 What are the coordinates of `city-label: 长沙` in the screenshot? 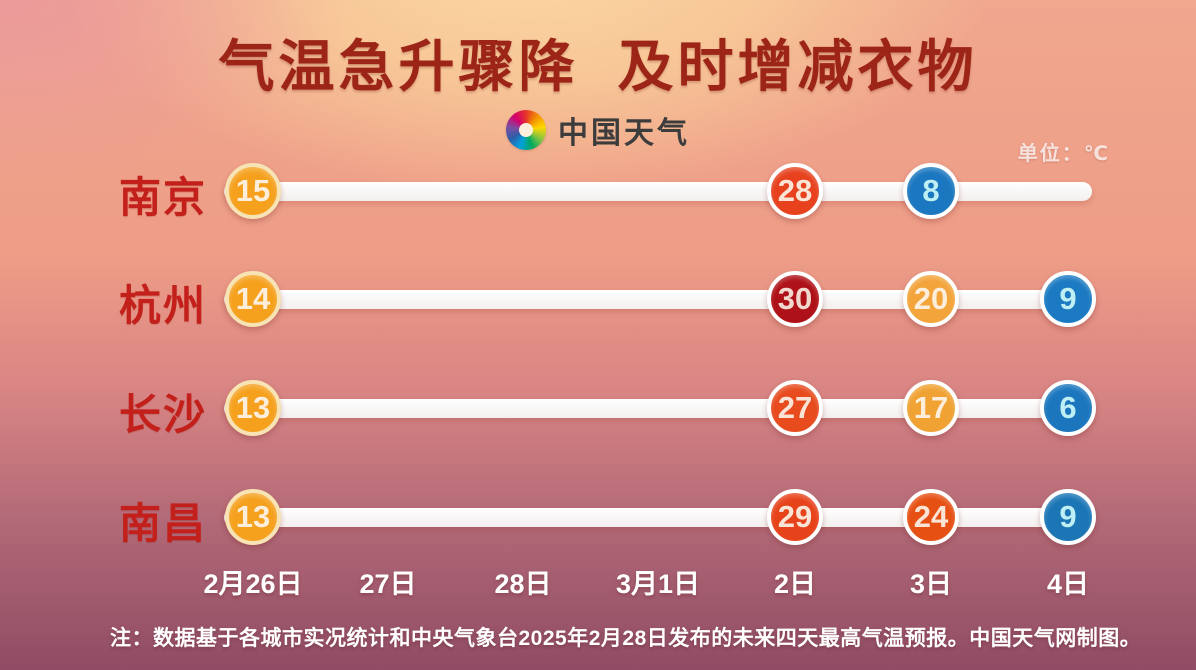 It's located at (162, 414).